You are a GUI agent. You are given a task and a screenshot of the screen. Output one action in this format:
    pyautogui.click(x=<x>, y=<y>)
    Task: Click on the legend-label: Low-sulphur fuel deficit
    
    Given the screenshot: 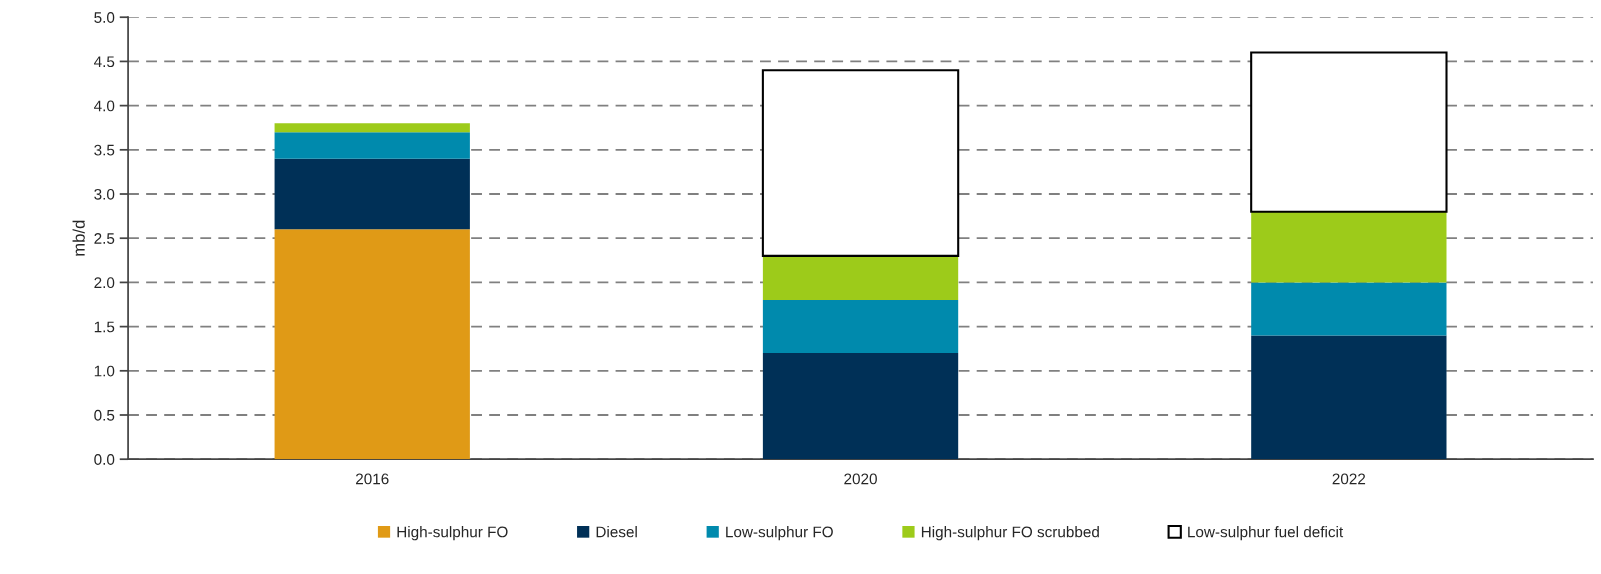 What is the action you would take?
    pyautogui.click(x=1266, y=533)
    